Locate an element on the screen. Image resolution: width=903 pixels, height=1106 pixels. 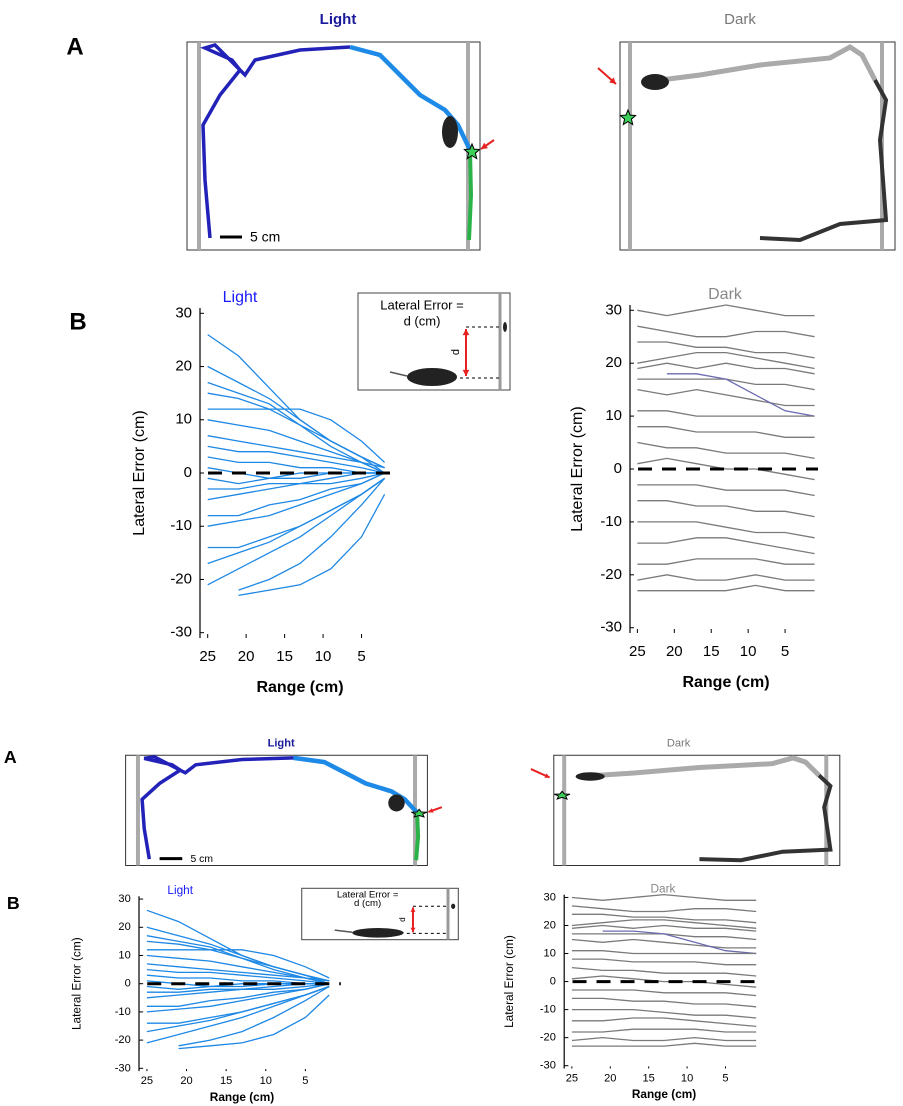
panel-label: B is located at coordinates (13, 903).